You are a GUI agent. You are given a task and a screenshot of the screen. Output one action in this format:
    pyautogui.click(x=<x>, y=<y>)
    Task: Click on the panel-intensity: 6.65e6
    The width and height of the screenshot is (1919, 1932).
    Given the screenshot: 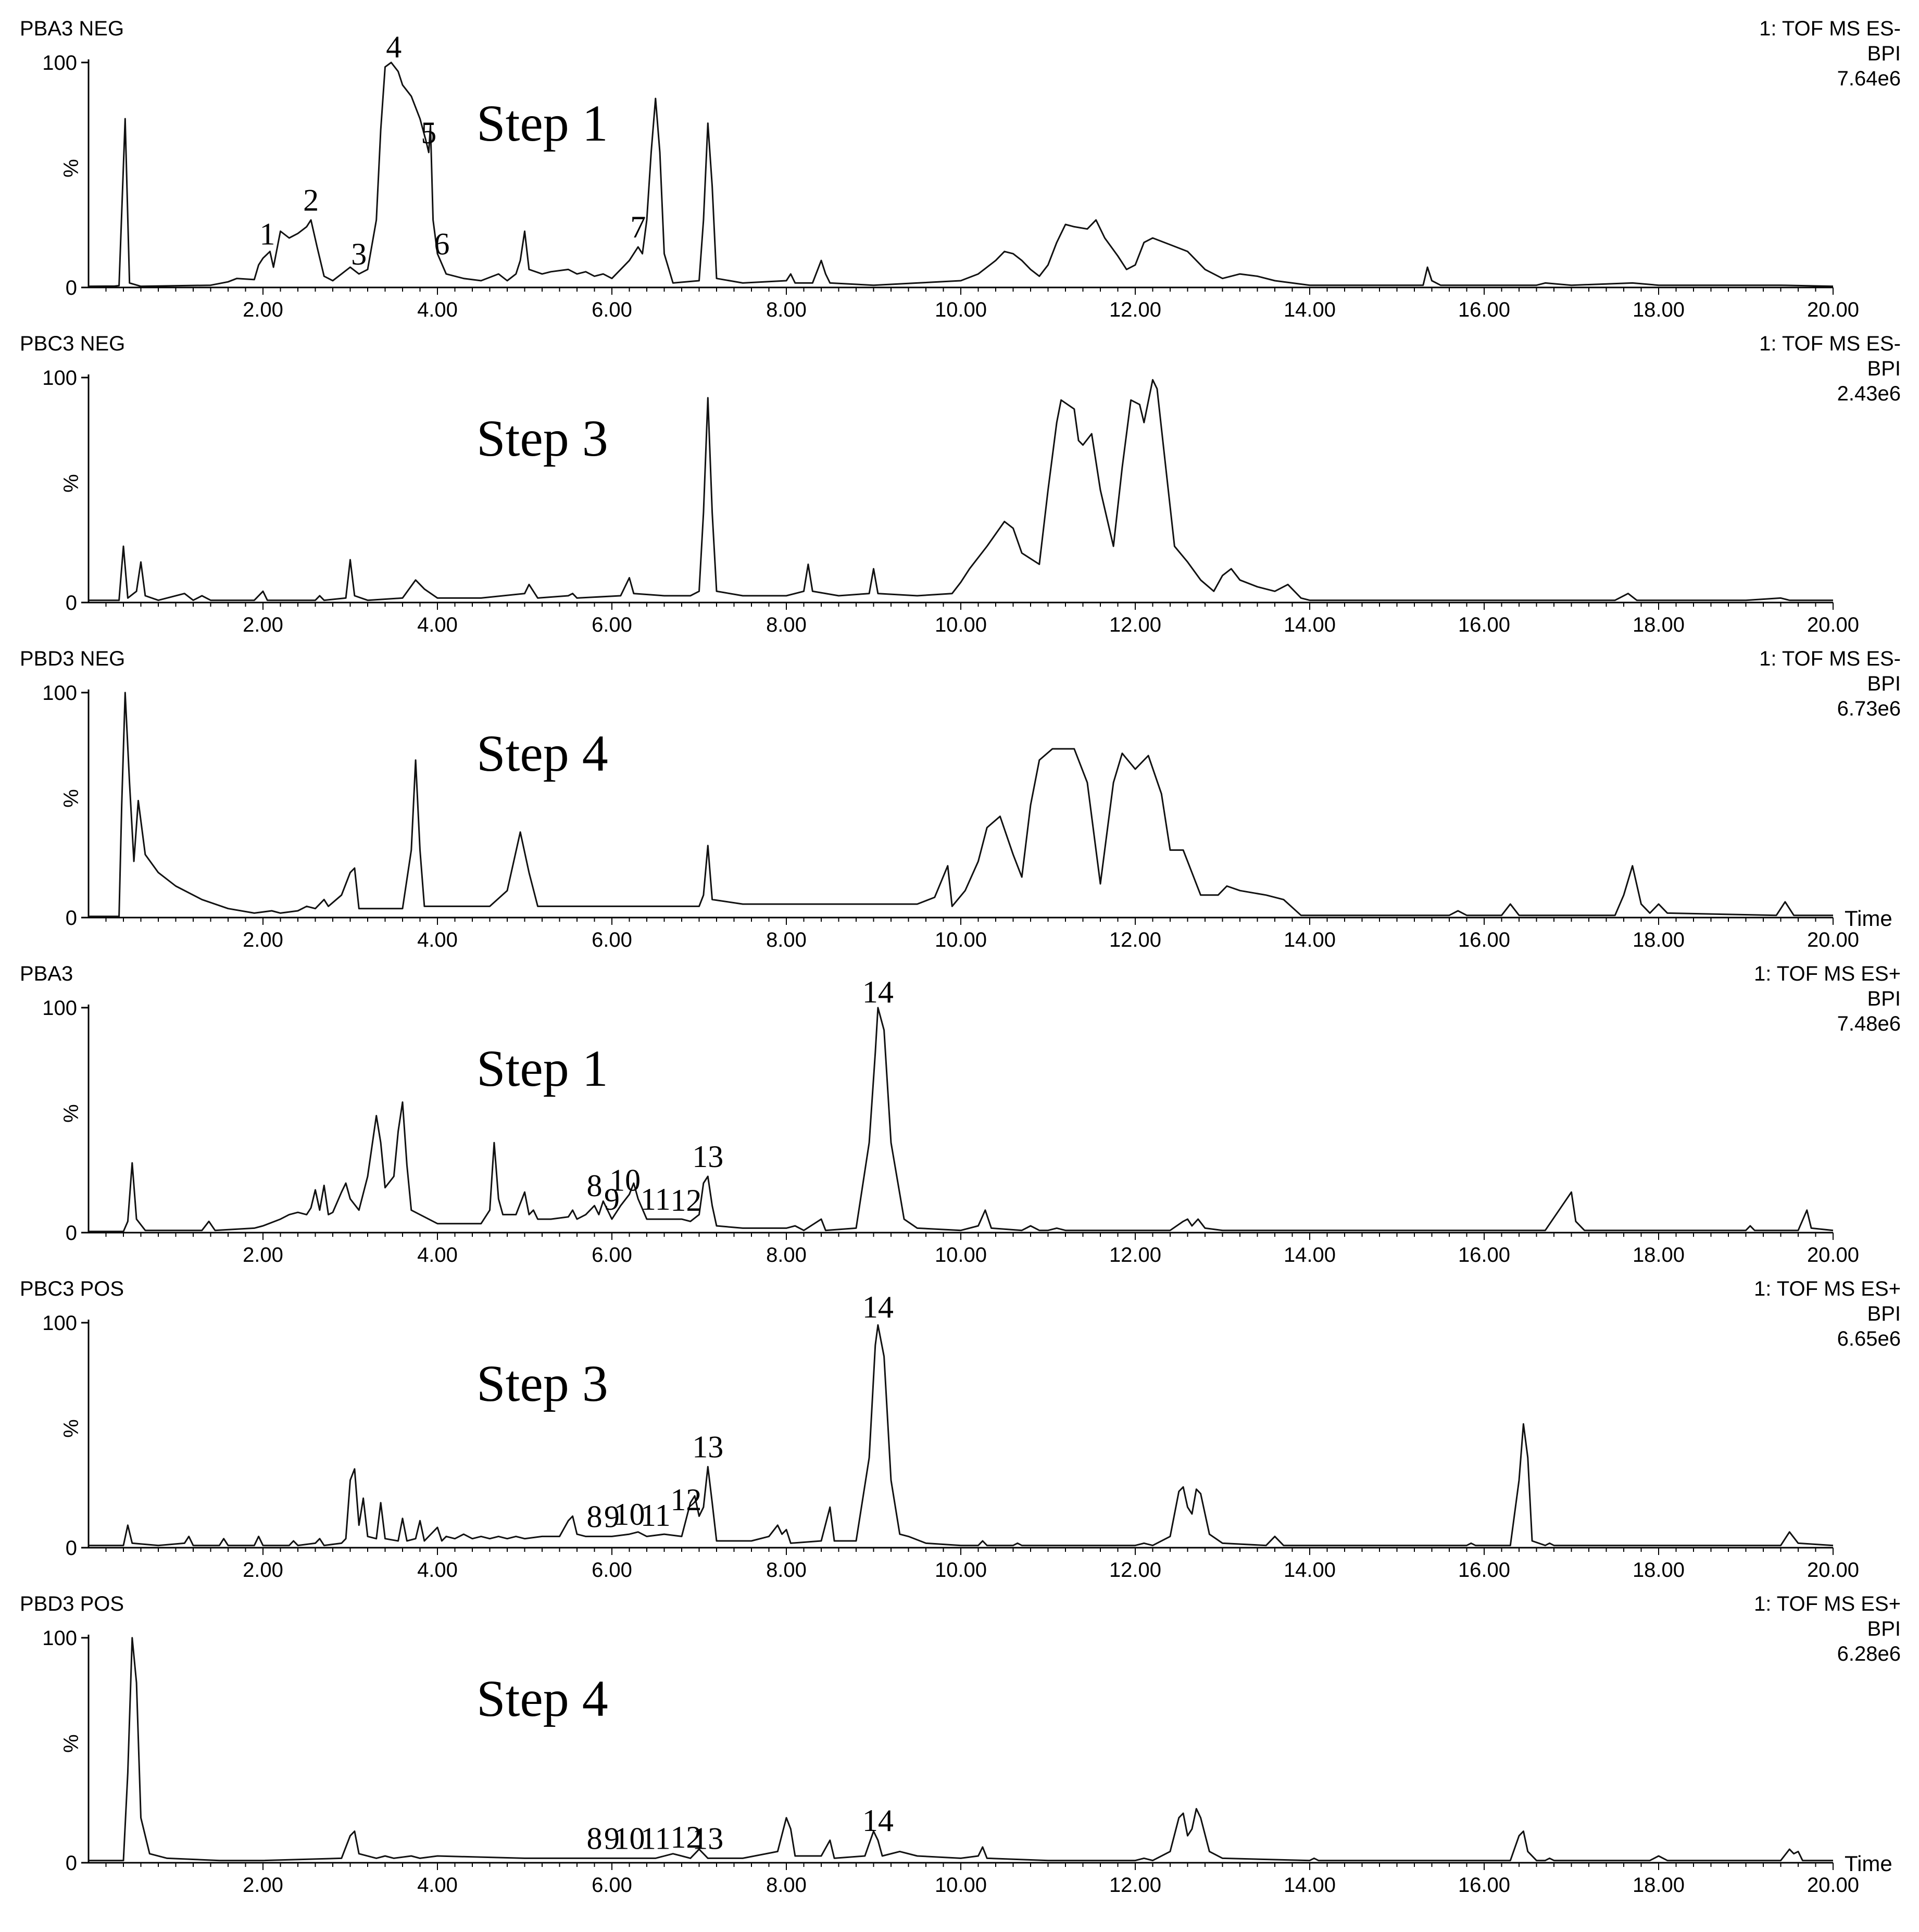 What is the action you would take?
    pyautogui.click(x=1869, y=1338)
    